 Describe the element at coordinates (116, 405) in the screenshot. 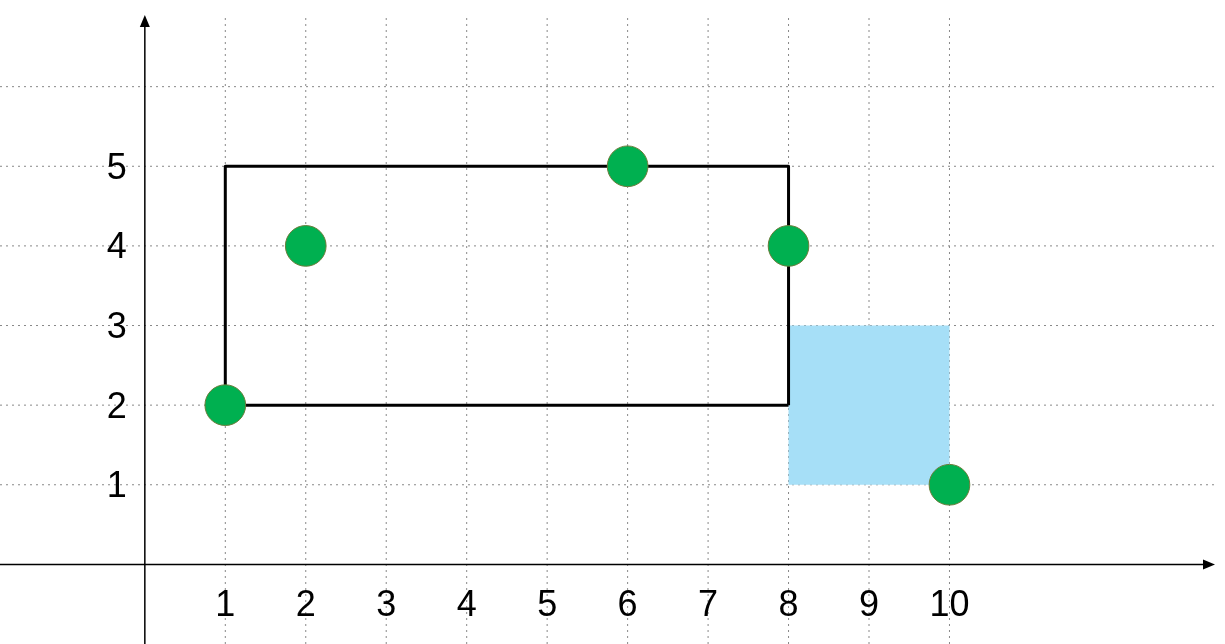

I see `y-tick-label: 2` at that location.